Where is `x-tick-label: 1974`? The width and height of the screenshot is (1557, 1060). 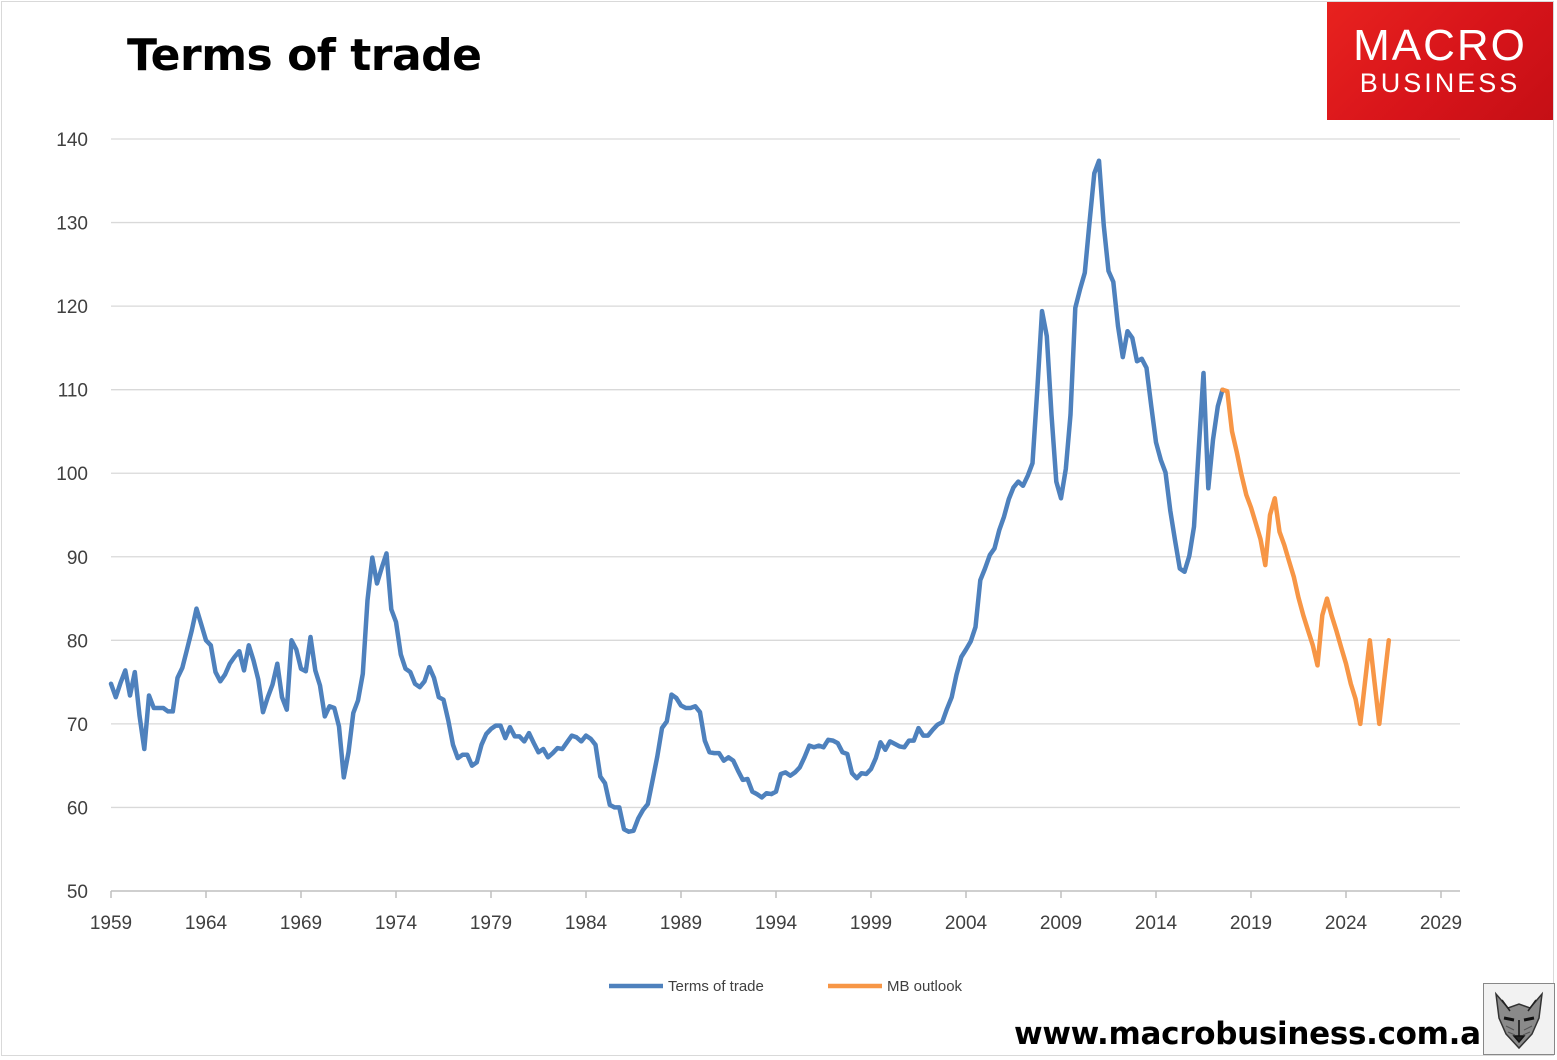
x-tick-label: 1974 is located at coordinates (396, 923).